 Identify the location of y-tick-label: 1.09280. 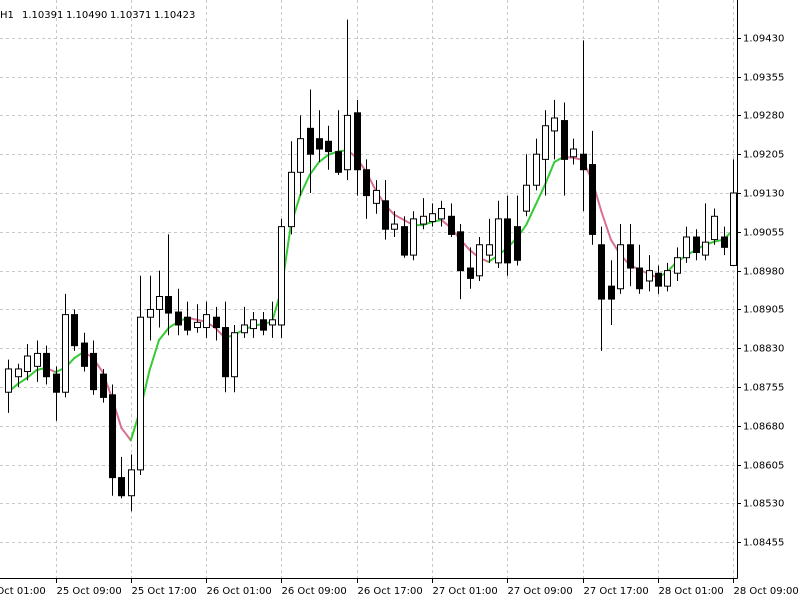
(763, 116).